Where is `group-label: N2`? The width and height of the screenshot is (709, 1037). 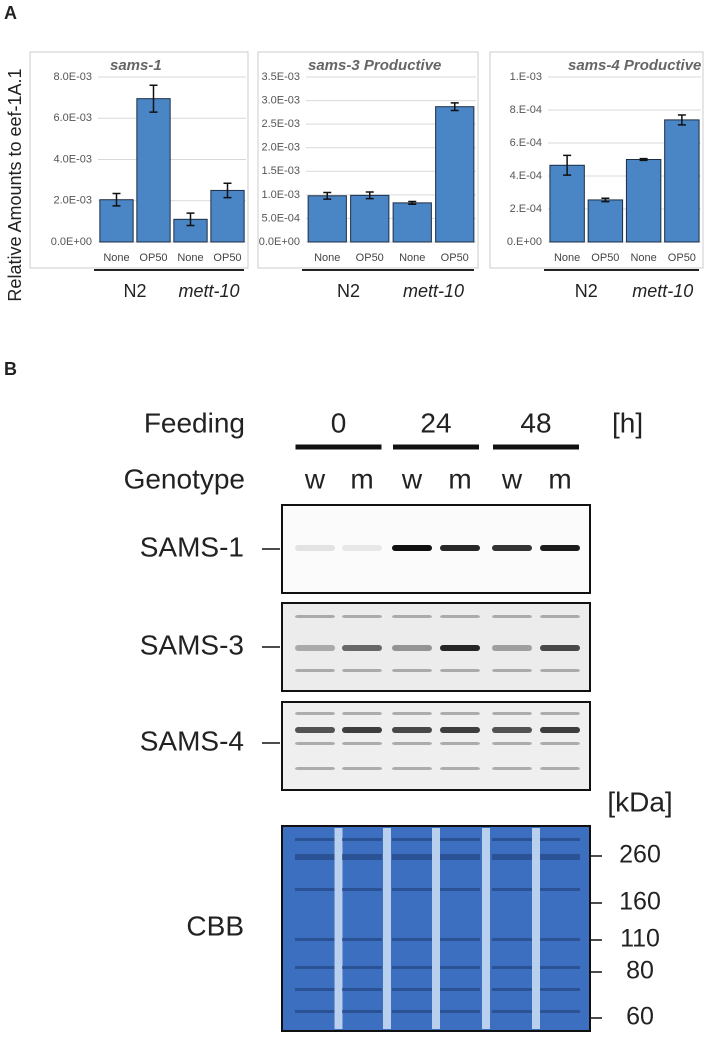
group-label: N2 is located at coordinates (348, 291).